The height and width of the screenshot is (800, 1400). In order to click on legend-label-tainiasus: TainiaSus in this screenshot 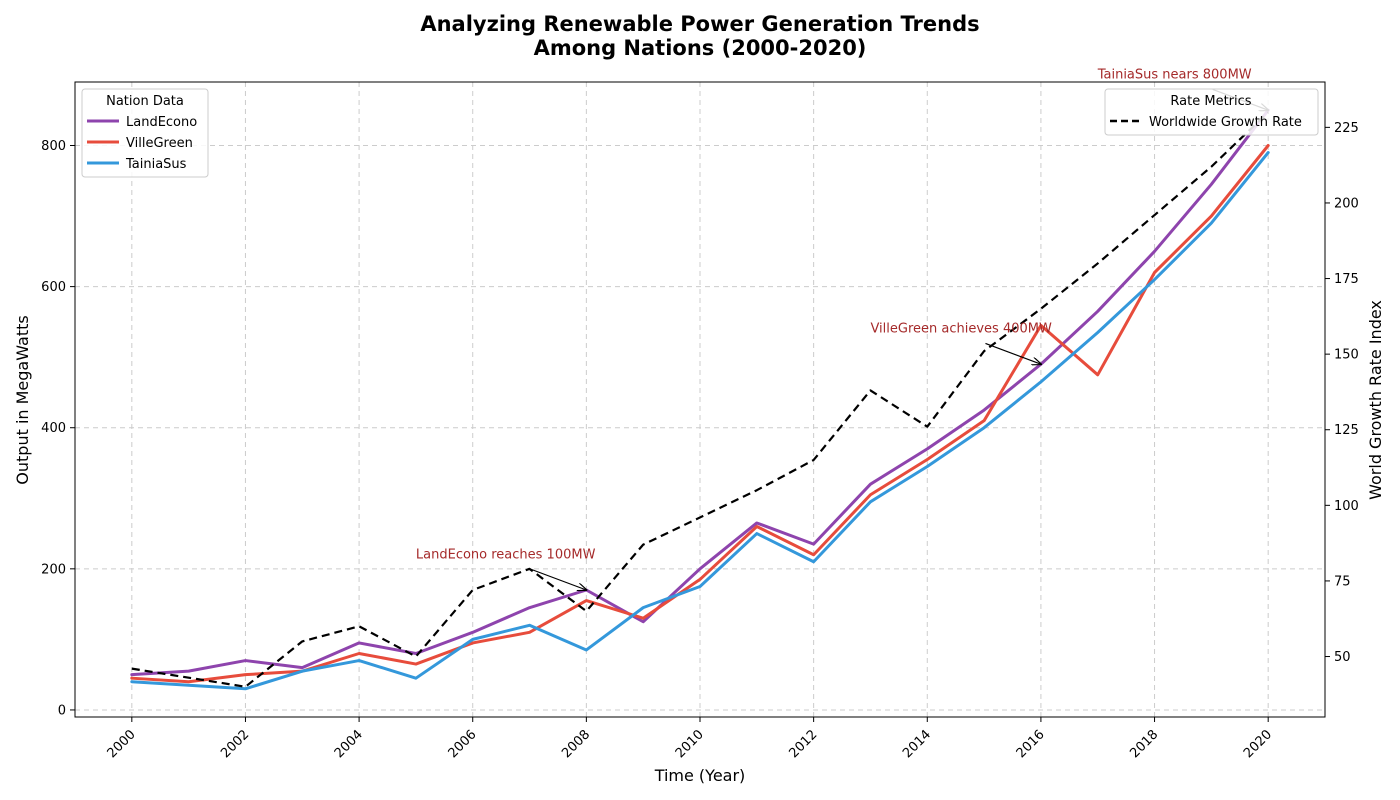, I will do `click(156, 164)`.